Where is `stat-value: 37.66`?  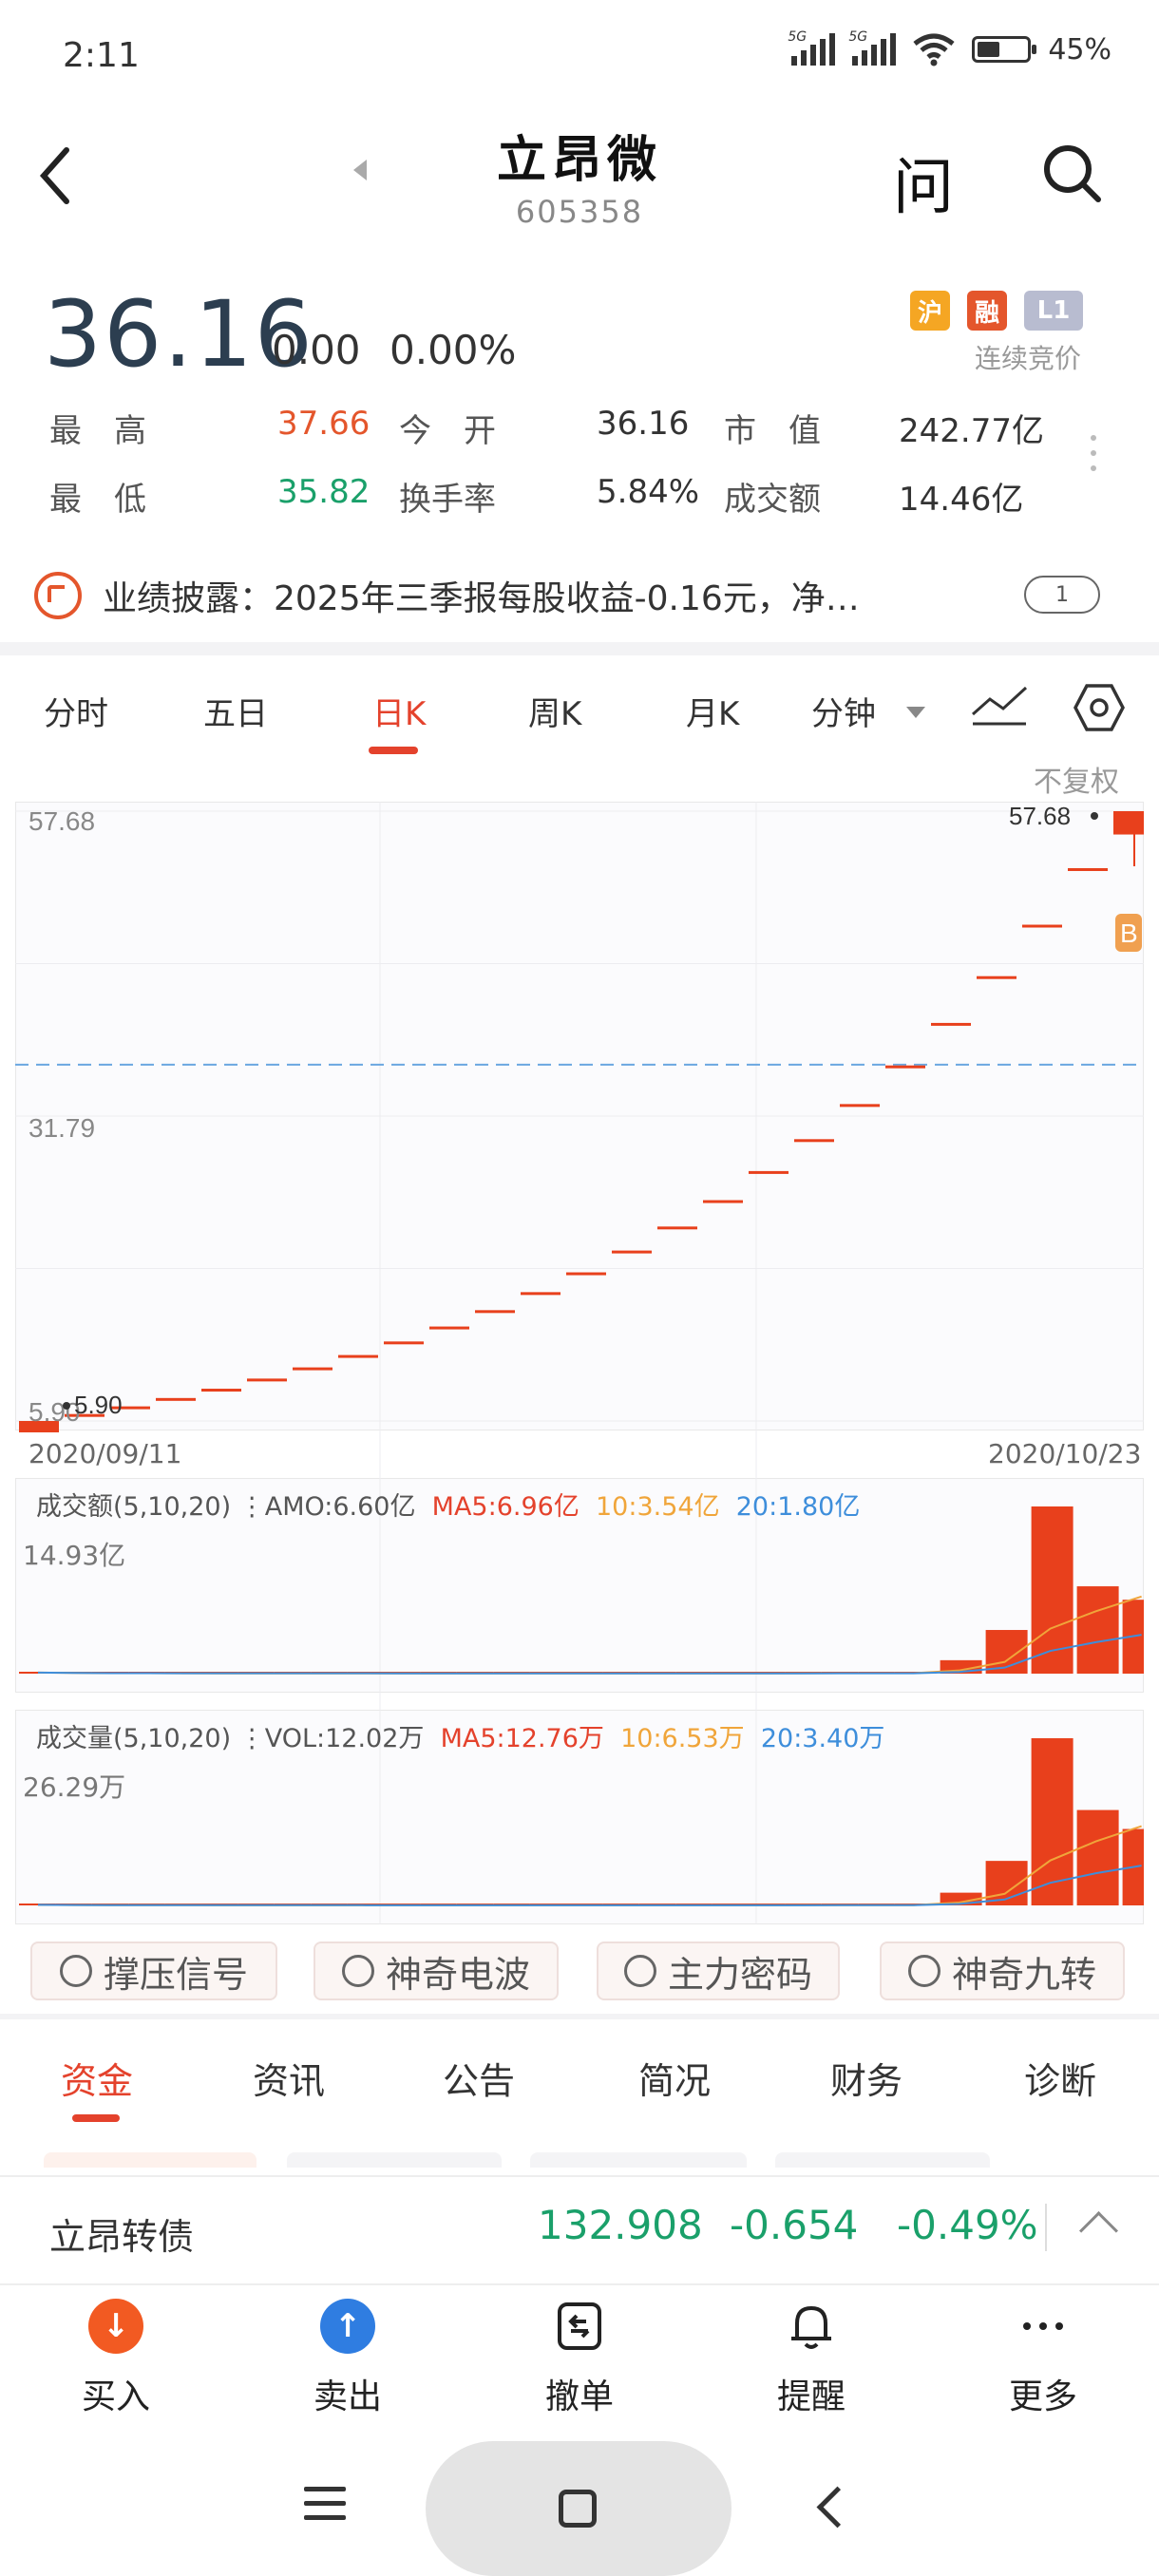
stat-value: 37.66 is located at coordinates (323, 424).